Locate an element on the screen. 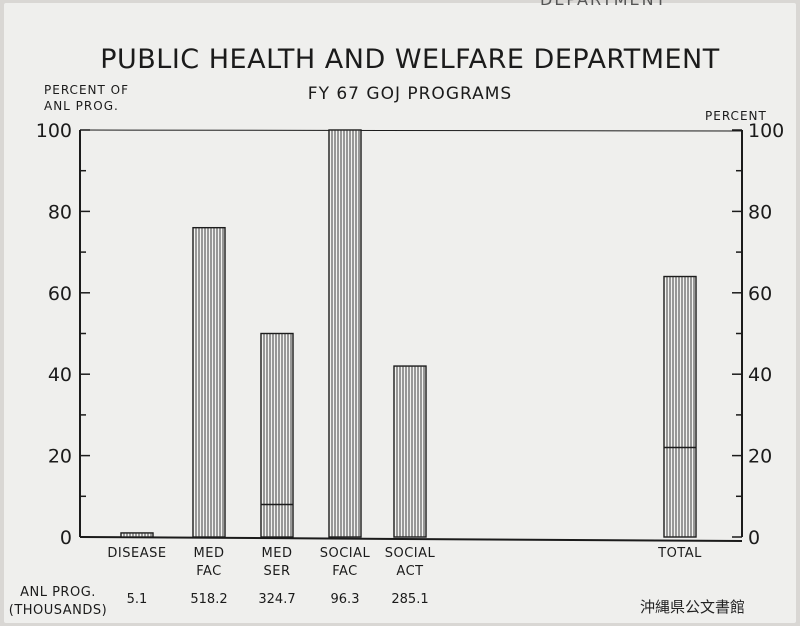 This screenshot has width=800, height=626. left-tick-label: 80 is located at coordinates (60, 212).